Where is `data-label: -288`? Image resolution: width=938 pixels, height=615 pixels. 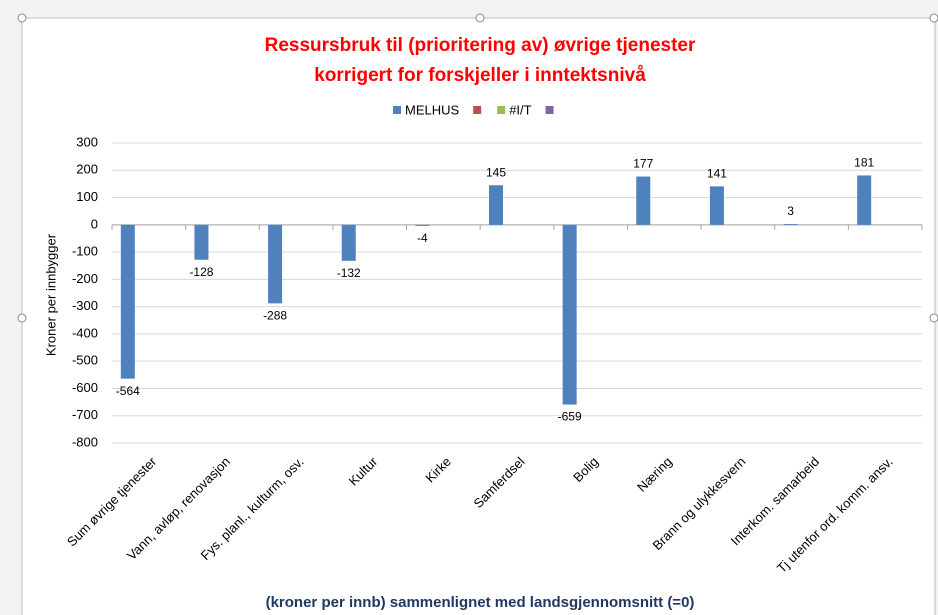
data-label: -288 is located at coordinates (275, 316).